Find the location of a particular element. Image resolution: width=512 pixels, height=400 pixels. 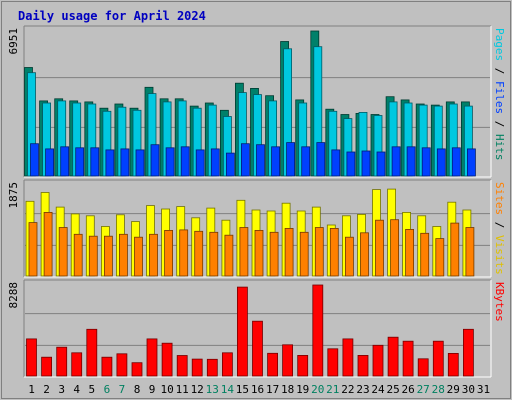

legend-part: Pages is located at coordinates (499, 44).